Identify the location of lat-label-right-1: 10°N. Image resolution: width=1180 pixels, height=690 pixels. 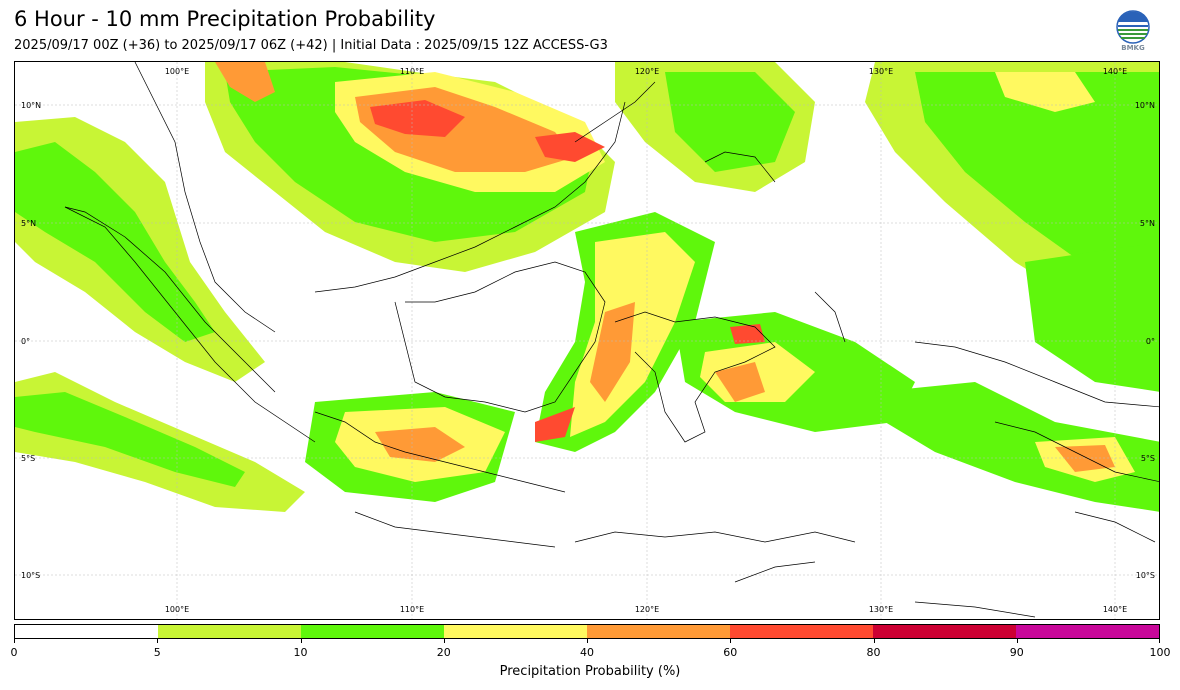
(1145, 105).